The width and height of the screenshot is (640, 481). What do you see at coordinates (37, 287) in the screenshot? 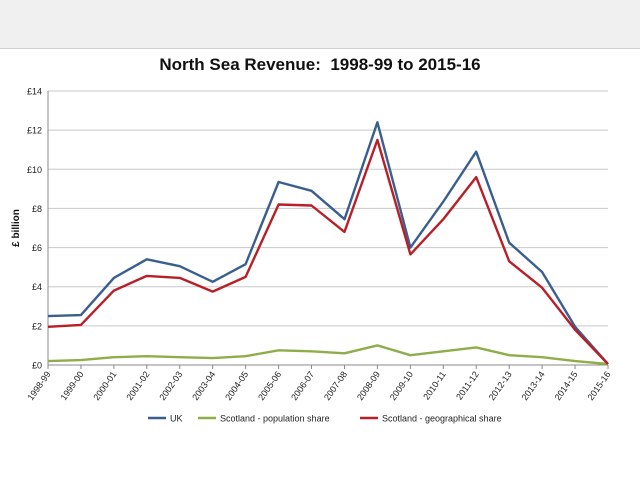
I see `y-tick-label: £4` at bounding box center [37, 287].